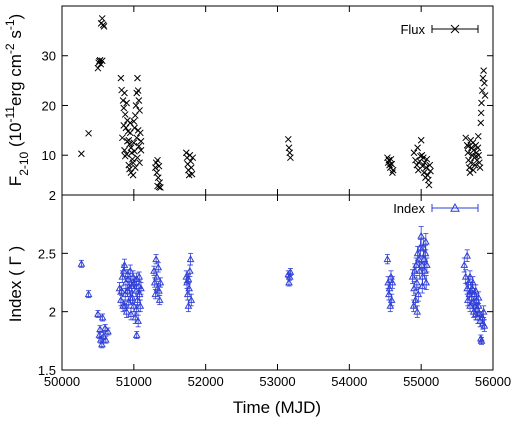  Describe the element at coordinates (15, 181) in the screenshot. I see `flux-y-title-main: F` at that location.